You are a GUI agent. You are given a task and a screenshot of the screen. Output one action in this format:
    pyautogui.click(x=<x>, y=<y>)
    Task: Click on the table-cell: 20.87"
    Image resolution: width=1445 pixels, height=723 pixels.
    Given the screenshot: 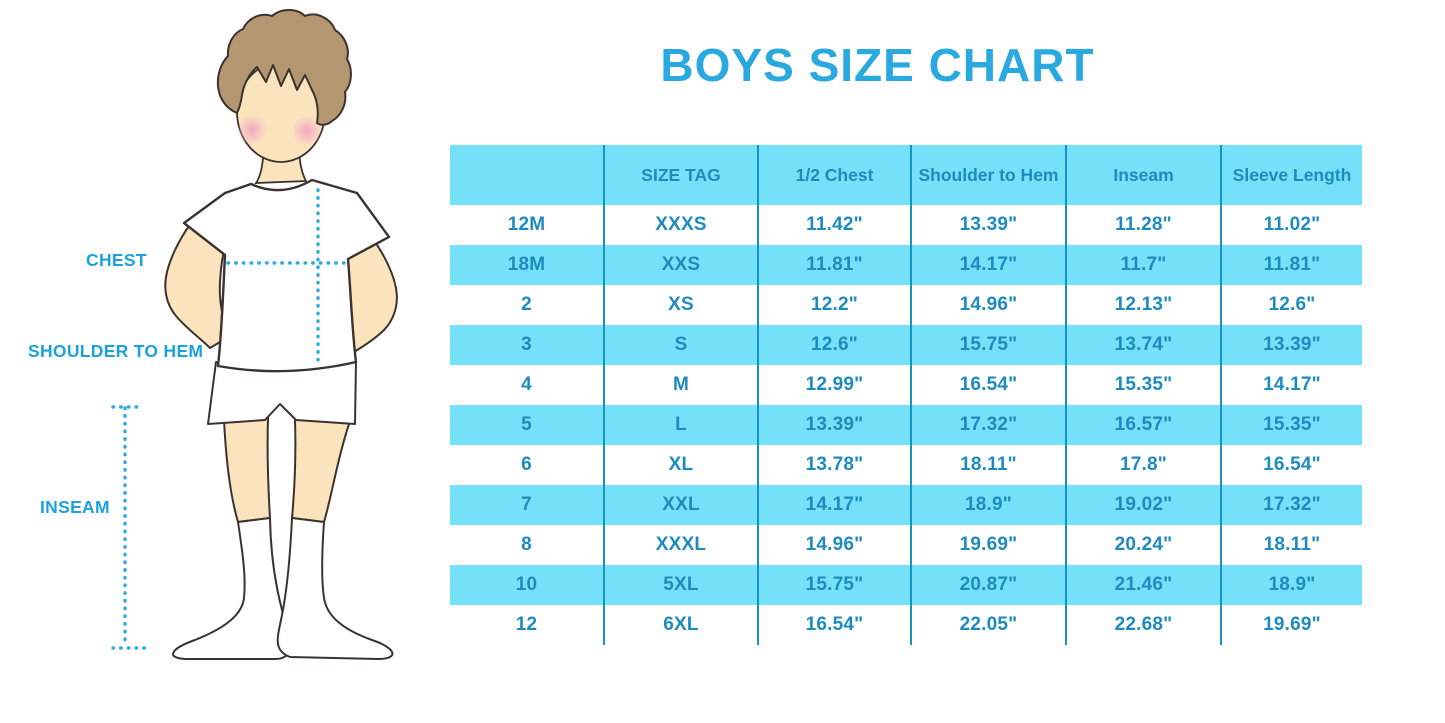 What is the action you would take?
    pyautogui.click(x=988, y=585)
    